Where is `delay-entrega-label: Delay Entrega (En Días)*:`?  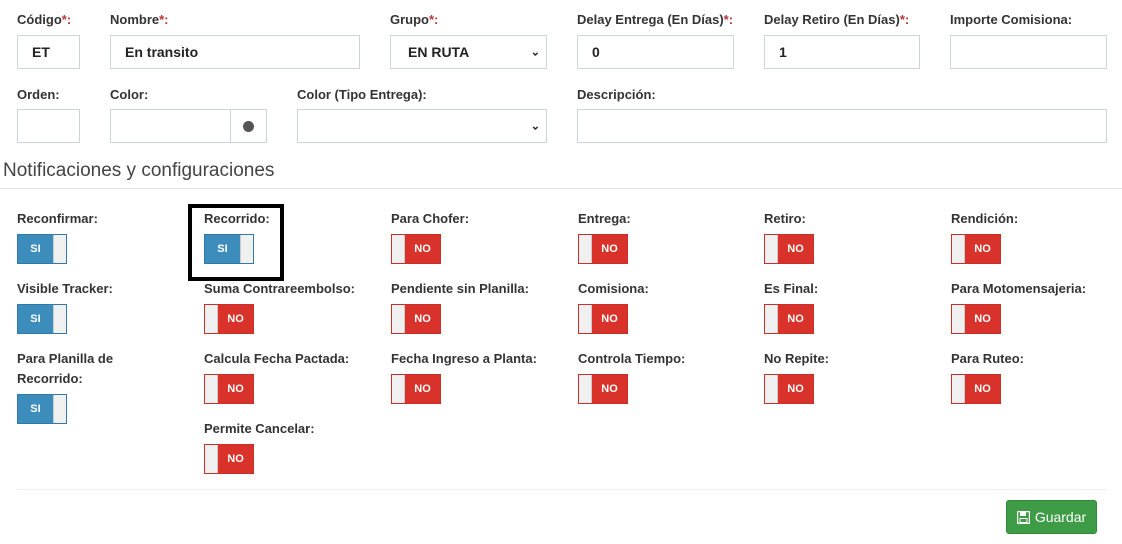
delay-entrega-label: Delay Entrega (En Días)*: is located at coordinates (655, 19).